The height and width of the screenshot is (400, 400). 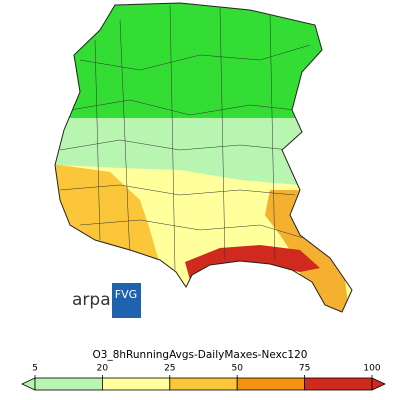 What do you see at coordinates (378, 384) in the screenshot?
I see `colorbar-over` at bounding box center [378, 384].